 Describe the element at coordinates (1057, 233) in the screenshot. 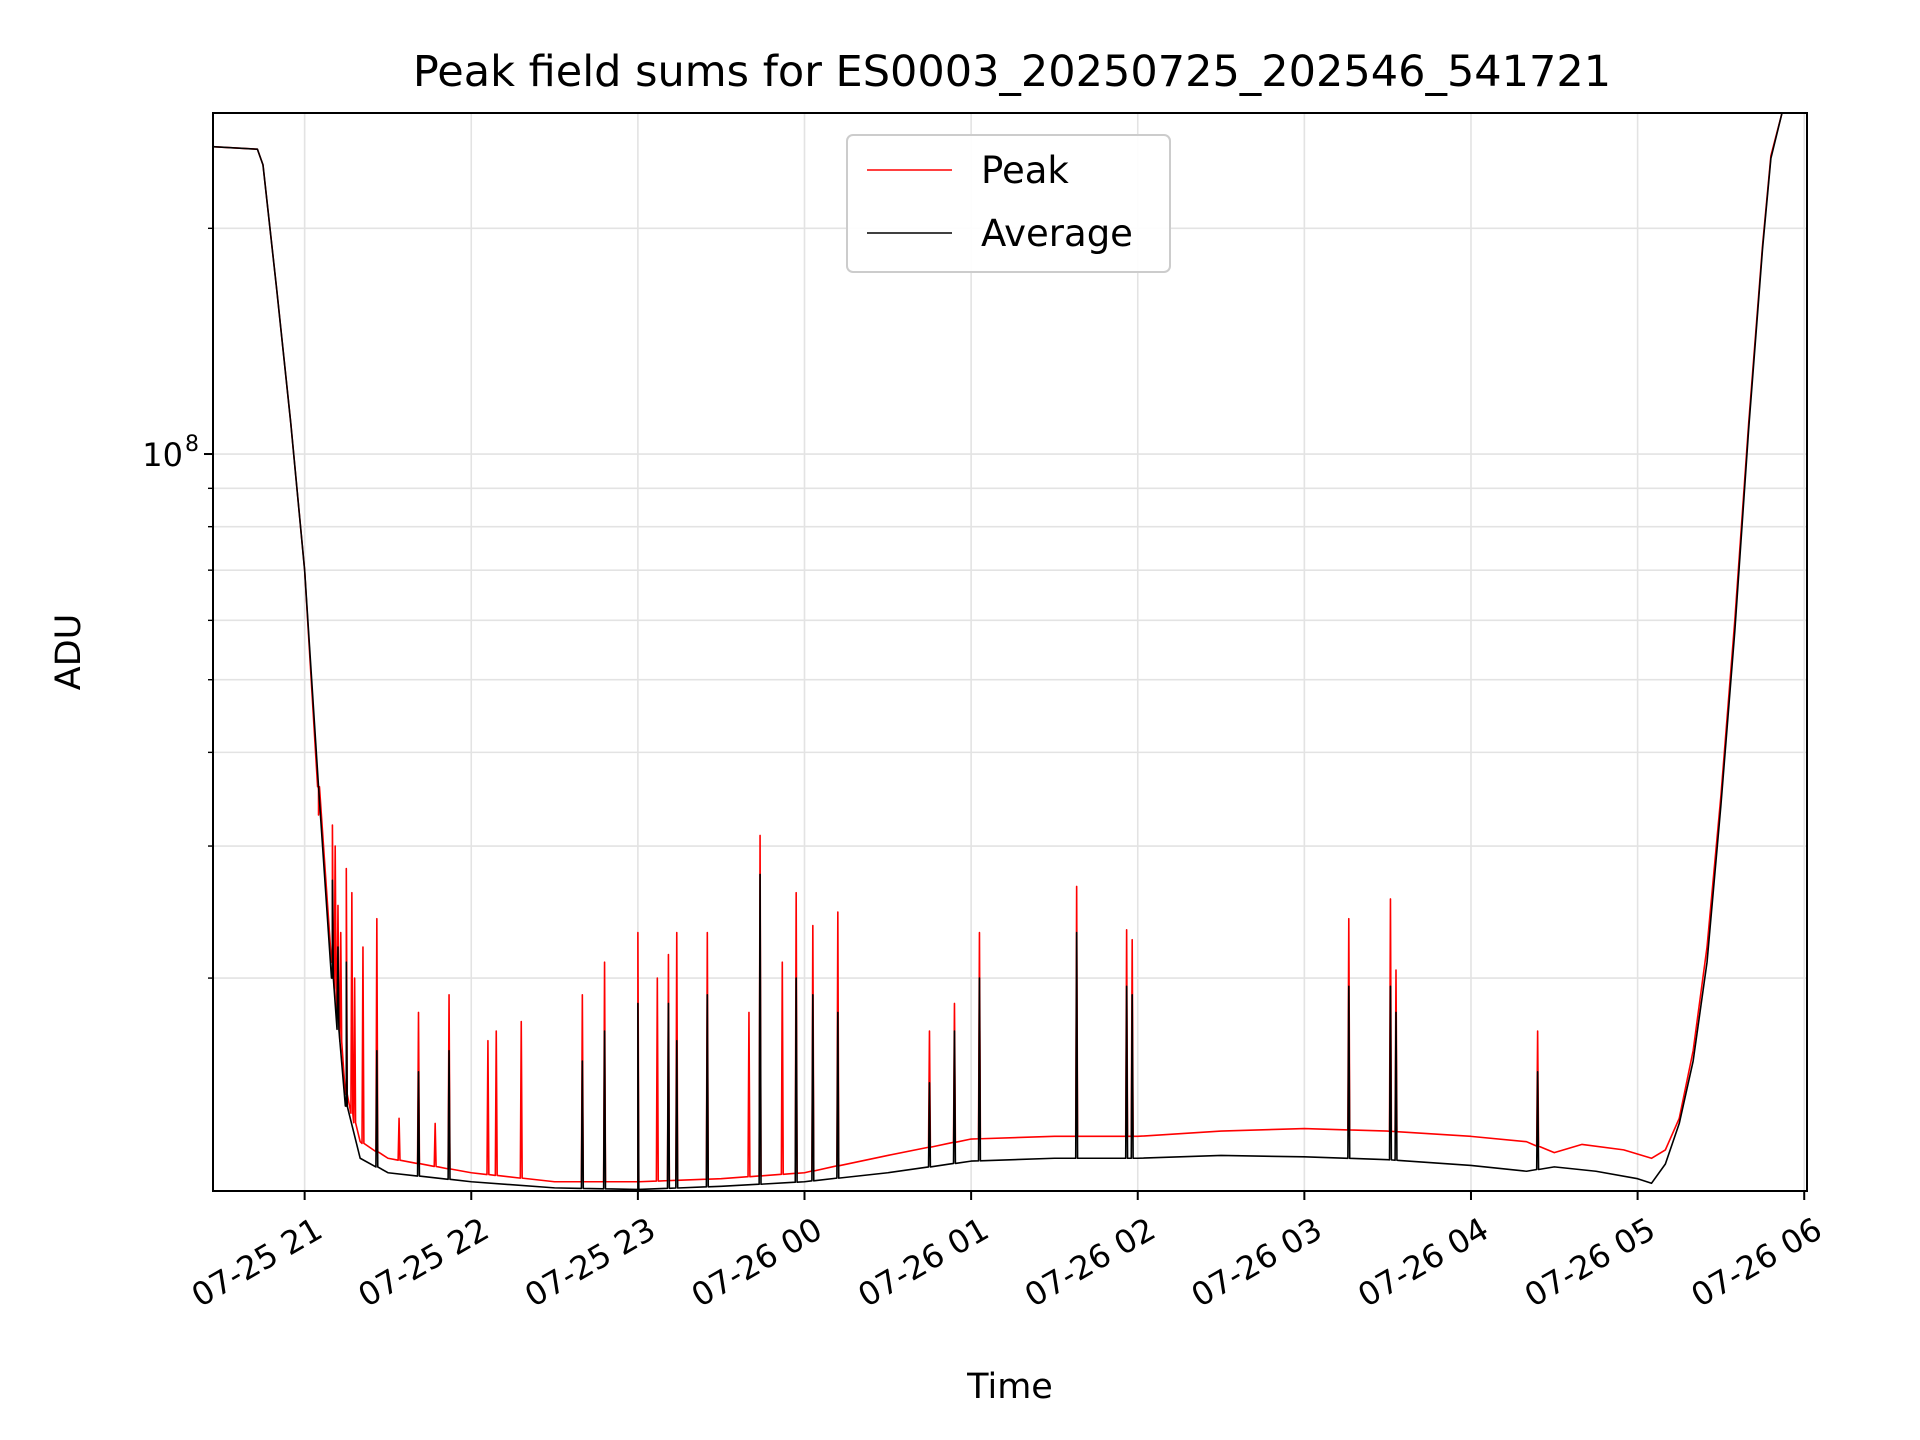

I see `legend-label-average: Average` at that location.